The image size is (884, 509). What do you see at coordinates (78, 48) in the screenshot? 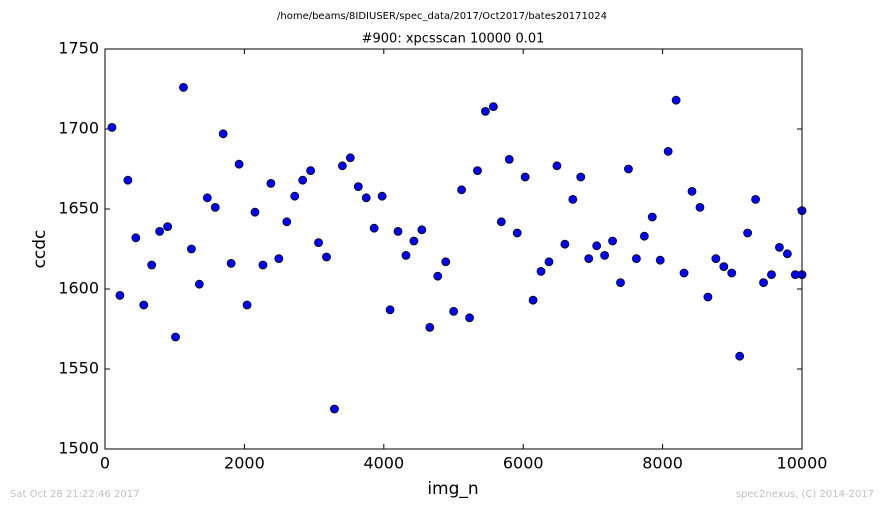
I see `y-tick-label: 1750` at bounding box center [78, 48].